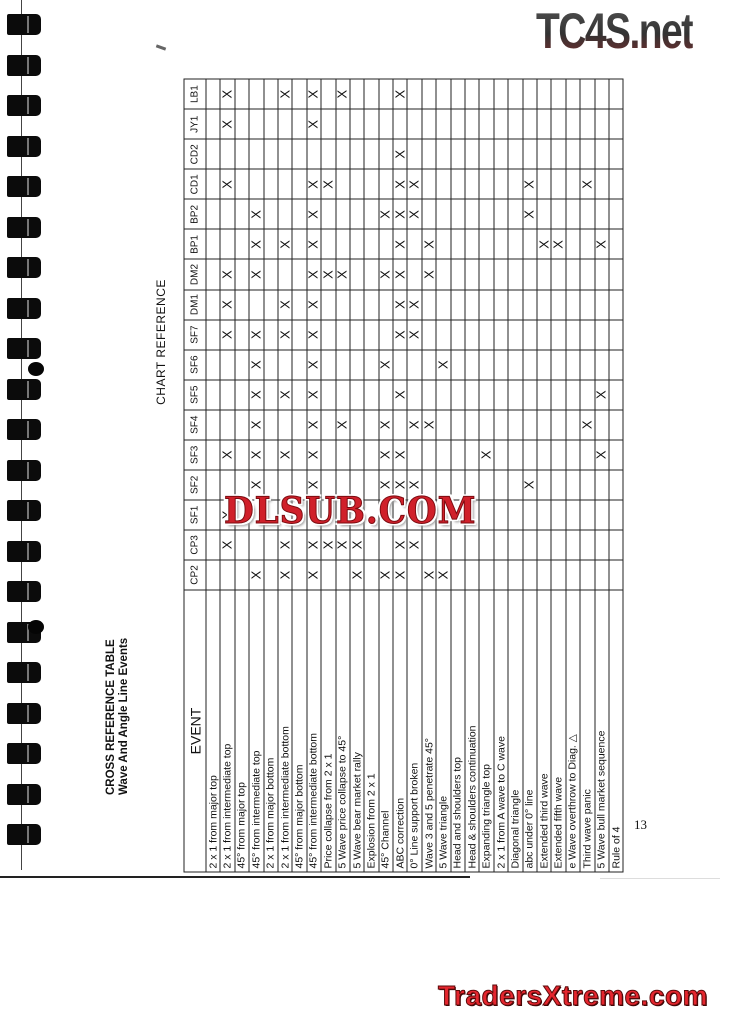 The width and height of the screenshot is (729, 1024). I want to click on table-row: Diagonal triangle, so click(515, 475).